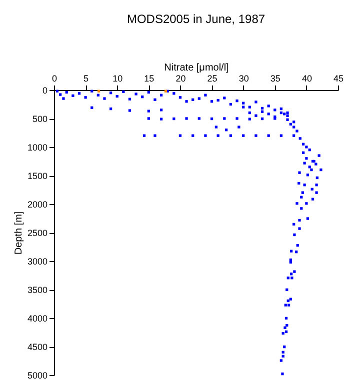  What do you see at coordinates (18, 233) in the screenshot?
I see `y-axis-title: Depth [m]` at bounding box center [18, 233].